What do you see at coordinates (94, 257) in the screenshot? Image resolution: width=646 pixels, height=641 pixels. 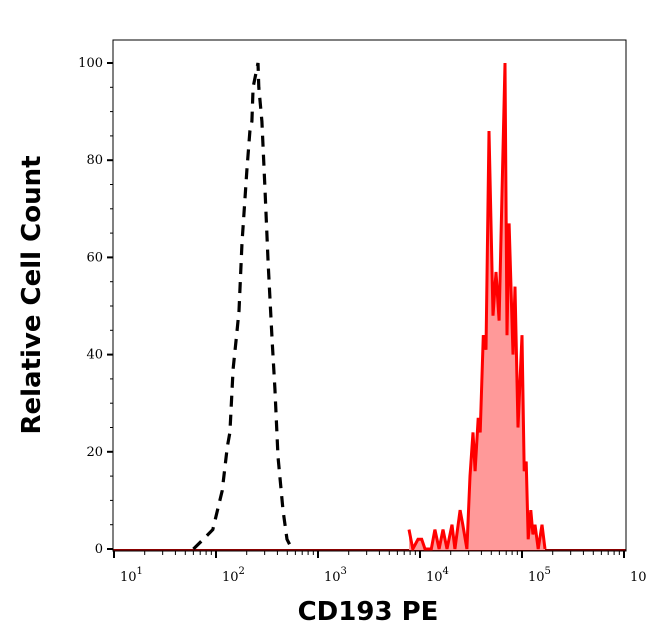 I see `y-tick-label: 60` at bounding box center [94, 257].